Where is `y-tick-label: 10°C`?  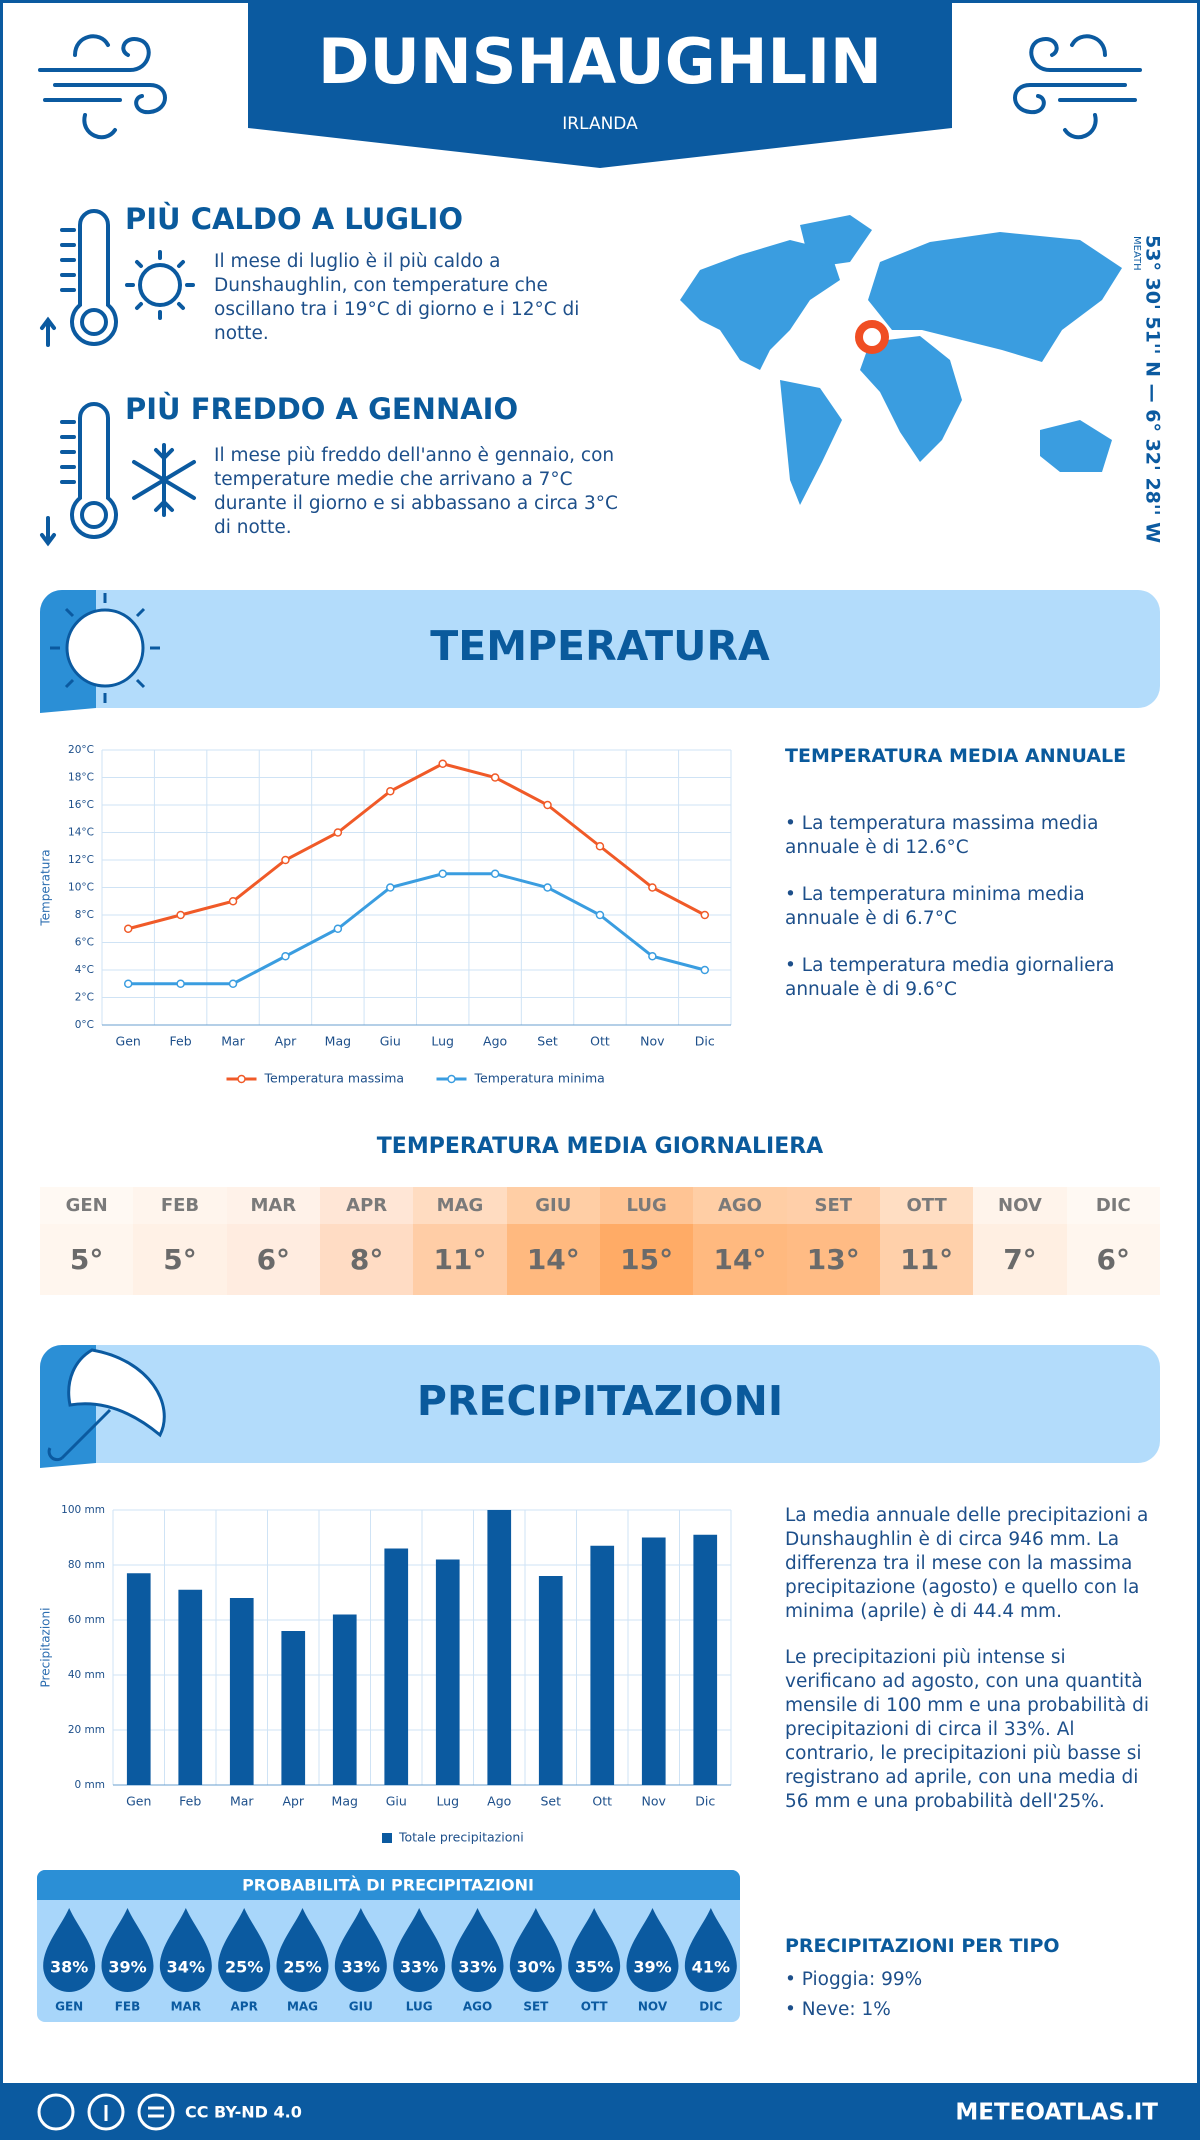 y-tick-label: 10°C is located at coordinates (81, 888).